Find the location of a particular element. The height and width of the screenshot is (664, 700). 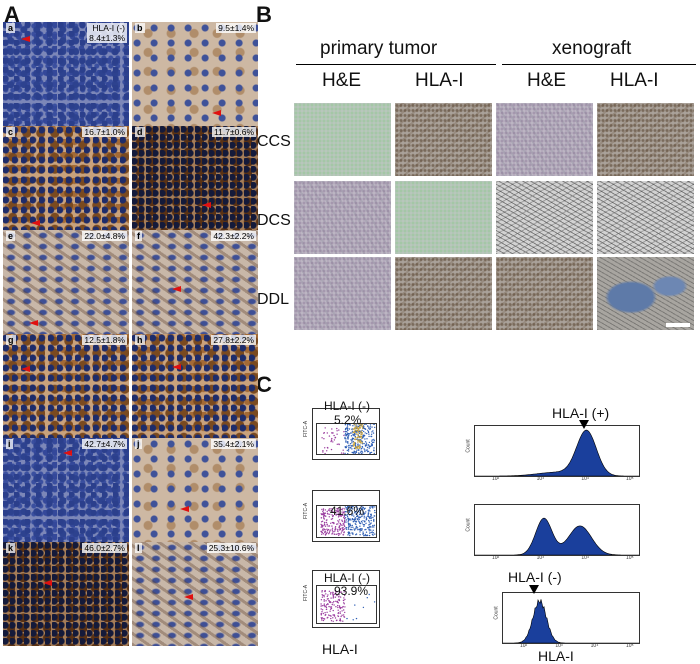

ihc-value-j: 35.4±2.1% is located at coordinates (233, 444).